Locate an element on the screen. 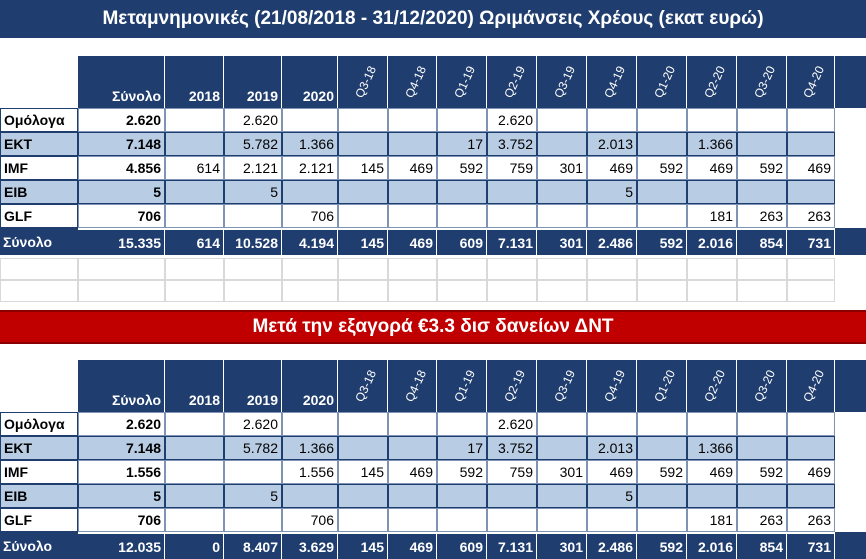 This screenshot has width=866, height=559. row-label: EIB is located at coordinates (39, 496).